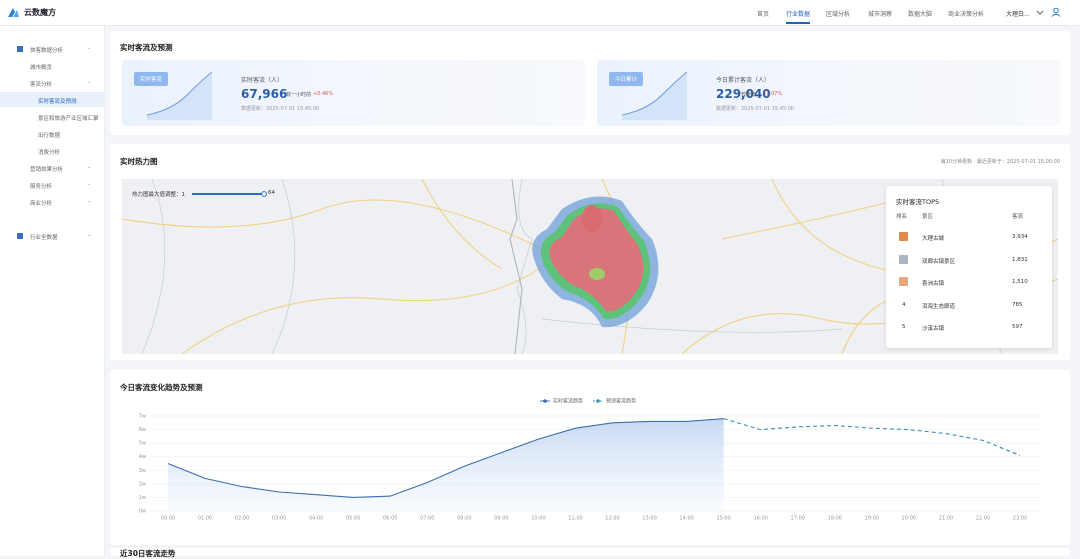 The height and width of the screenshot is (559, 1080). I want to click on sidebar-item: 营销效果分析, so click(47, 170).